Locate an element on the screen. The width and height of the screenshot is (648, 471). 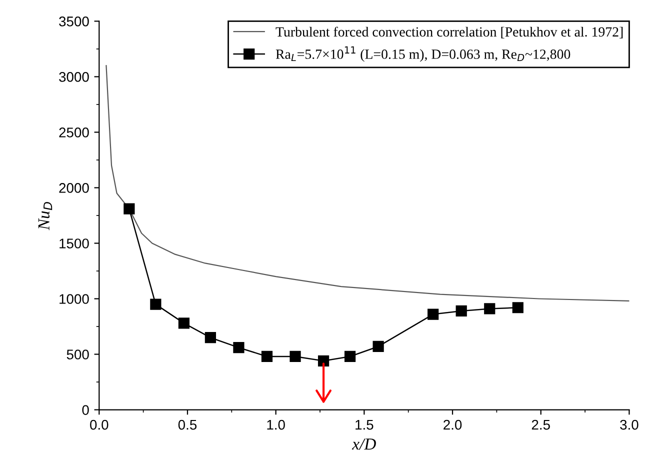
text: 2.0 is located at coordinates (453, 425).